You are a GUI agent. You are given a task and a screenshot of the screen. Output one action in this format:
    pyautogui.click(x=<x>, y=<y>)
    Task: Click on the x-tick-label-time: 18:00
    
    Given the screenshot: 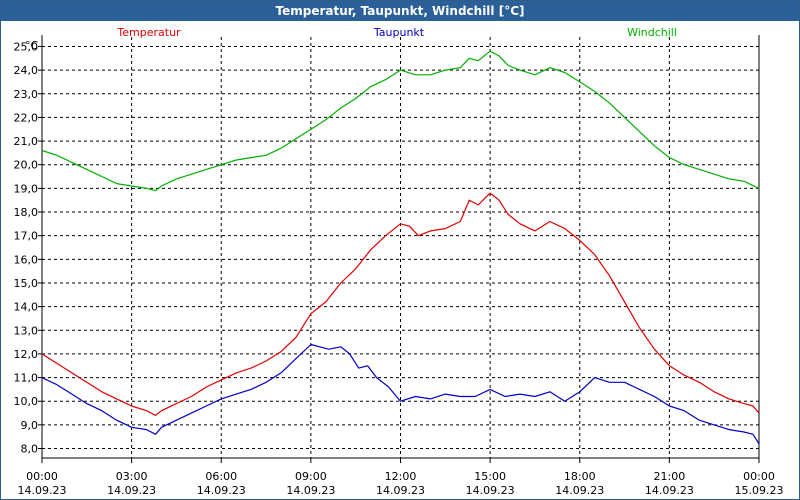 What is the action you would take?
    pyautogui.click(x=580, y=476)
    